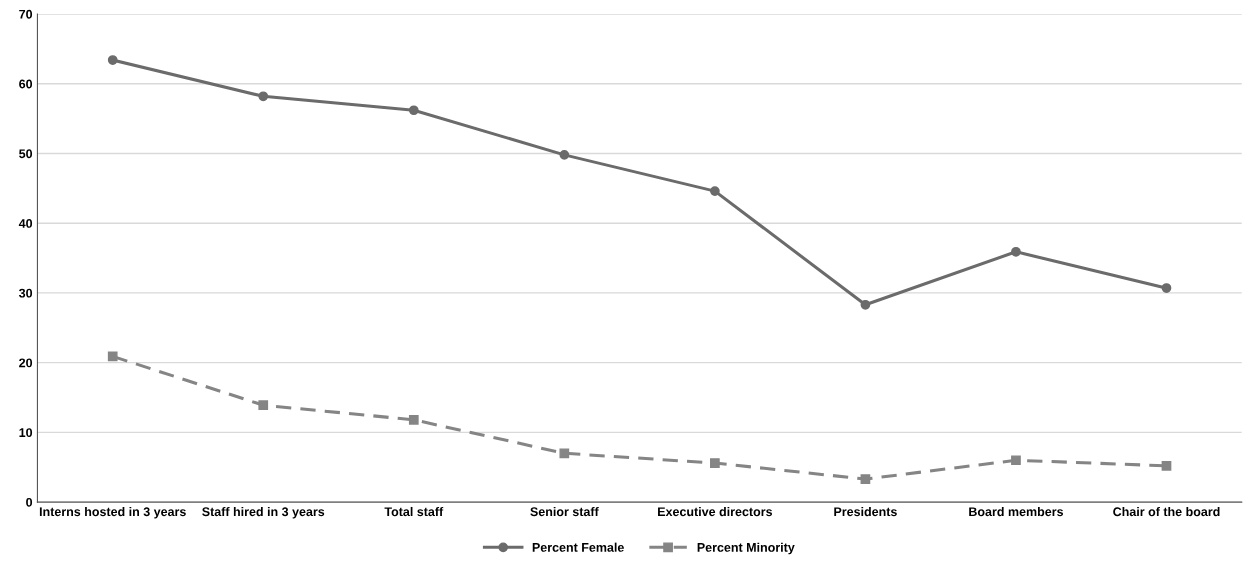 The width and height of the screenshot is (1248, 561). I want to click on x-tick-label: Executive directors, so click(715, 511).